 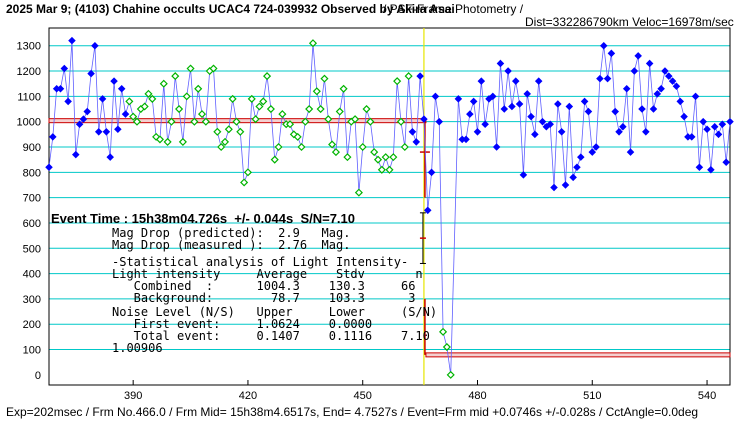 I want to click on level-line, so click(x=578, y=355).